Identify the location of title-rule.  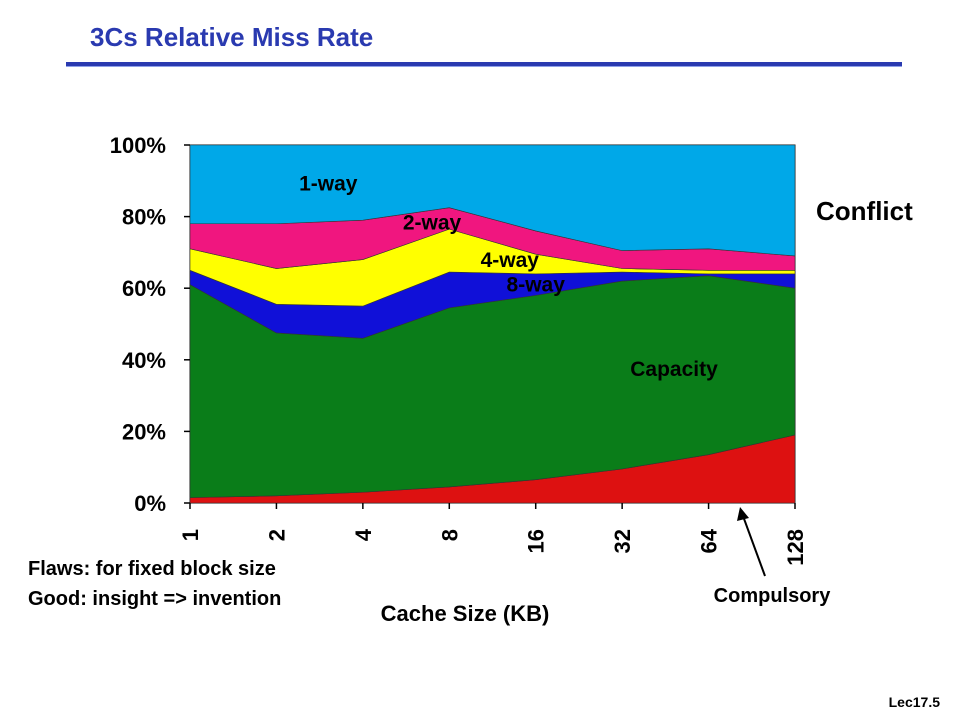
(484, 64).